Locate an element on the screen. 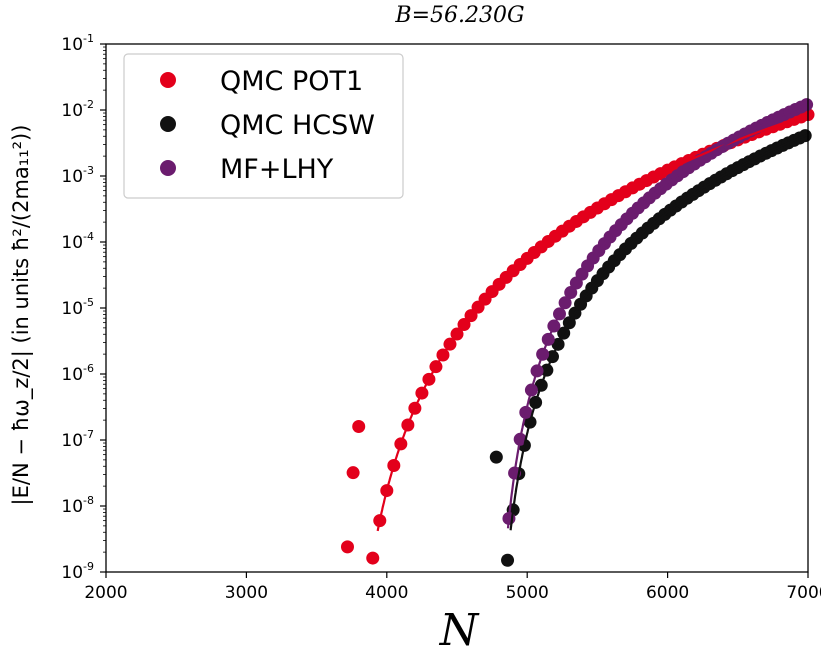 The width and height of the screenshot is (821, 657). y-tick-label: 10⁻⁷ is located at coordinates (77, 439).